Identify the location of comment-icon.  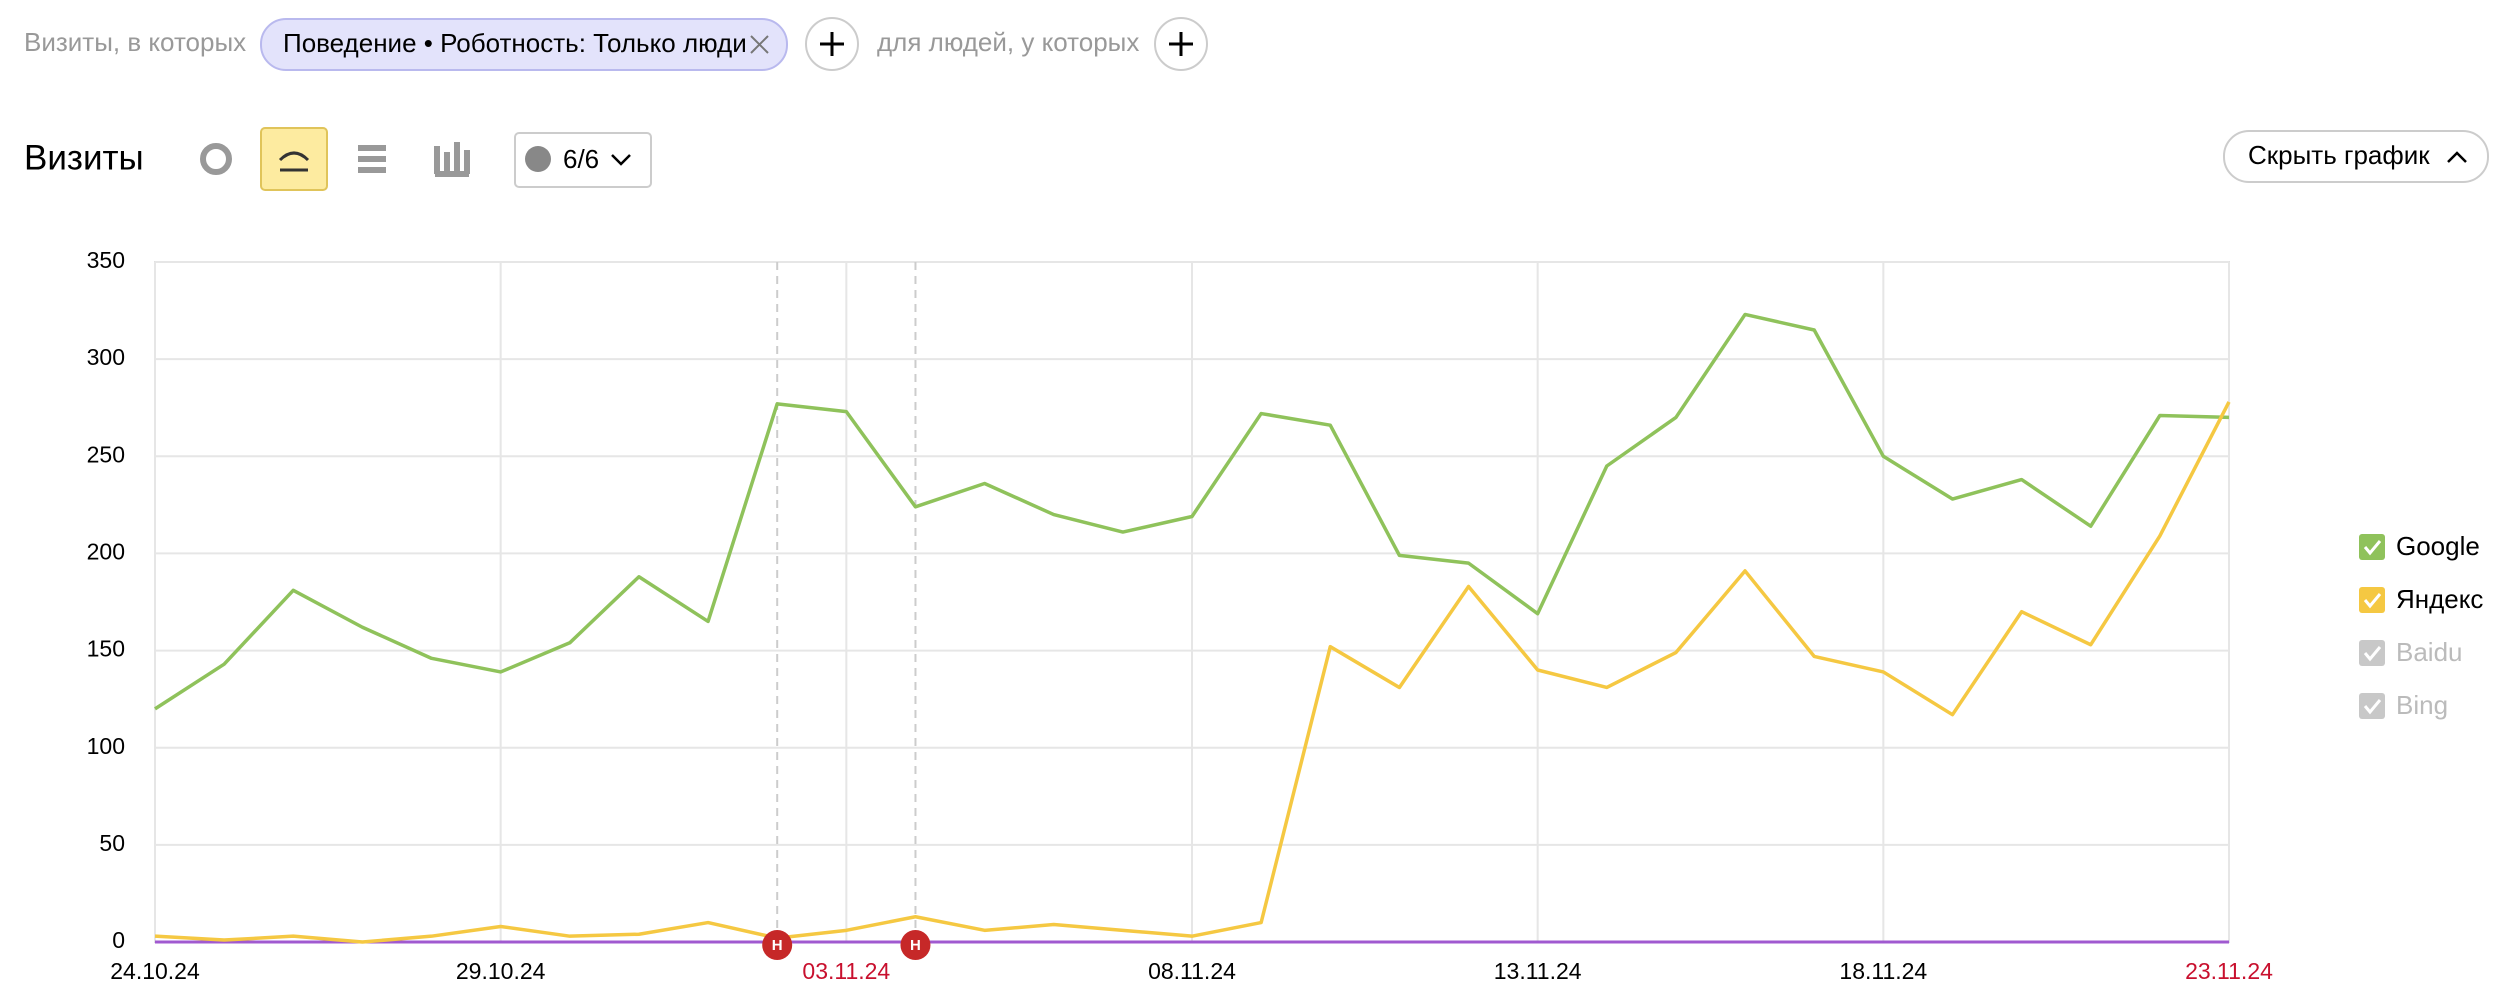
(538, 159).